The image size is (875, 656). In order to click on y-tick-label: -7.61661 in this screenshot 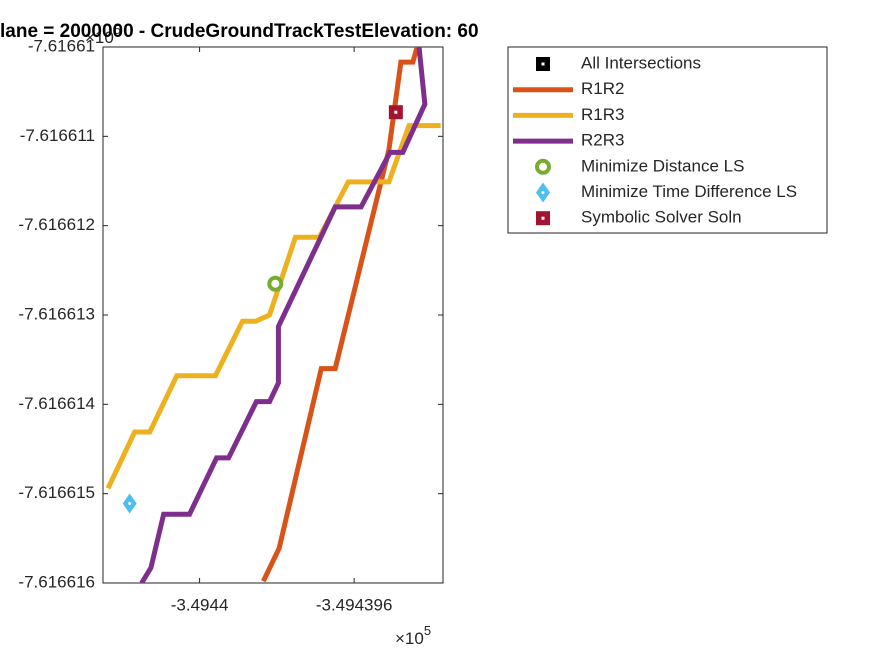, I will do `click(61, 45)`.